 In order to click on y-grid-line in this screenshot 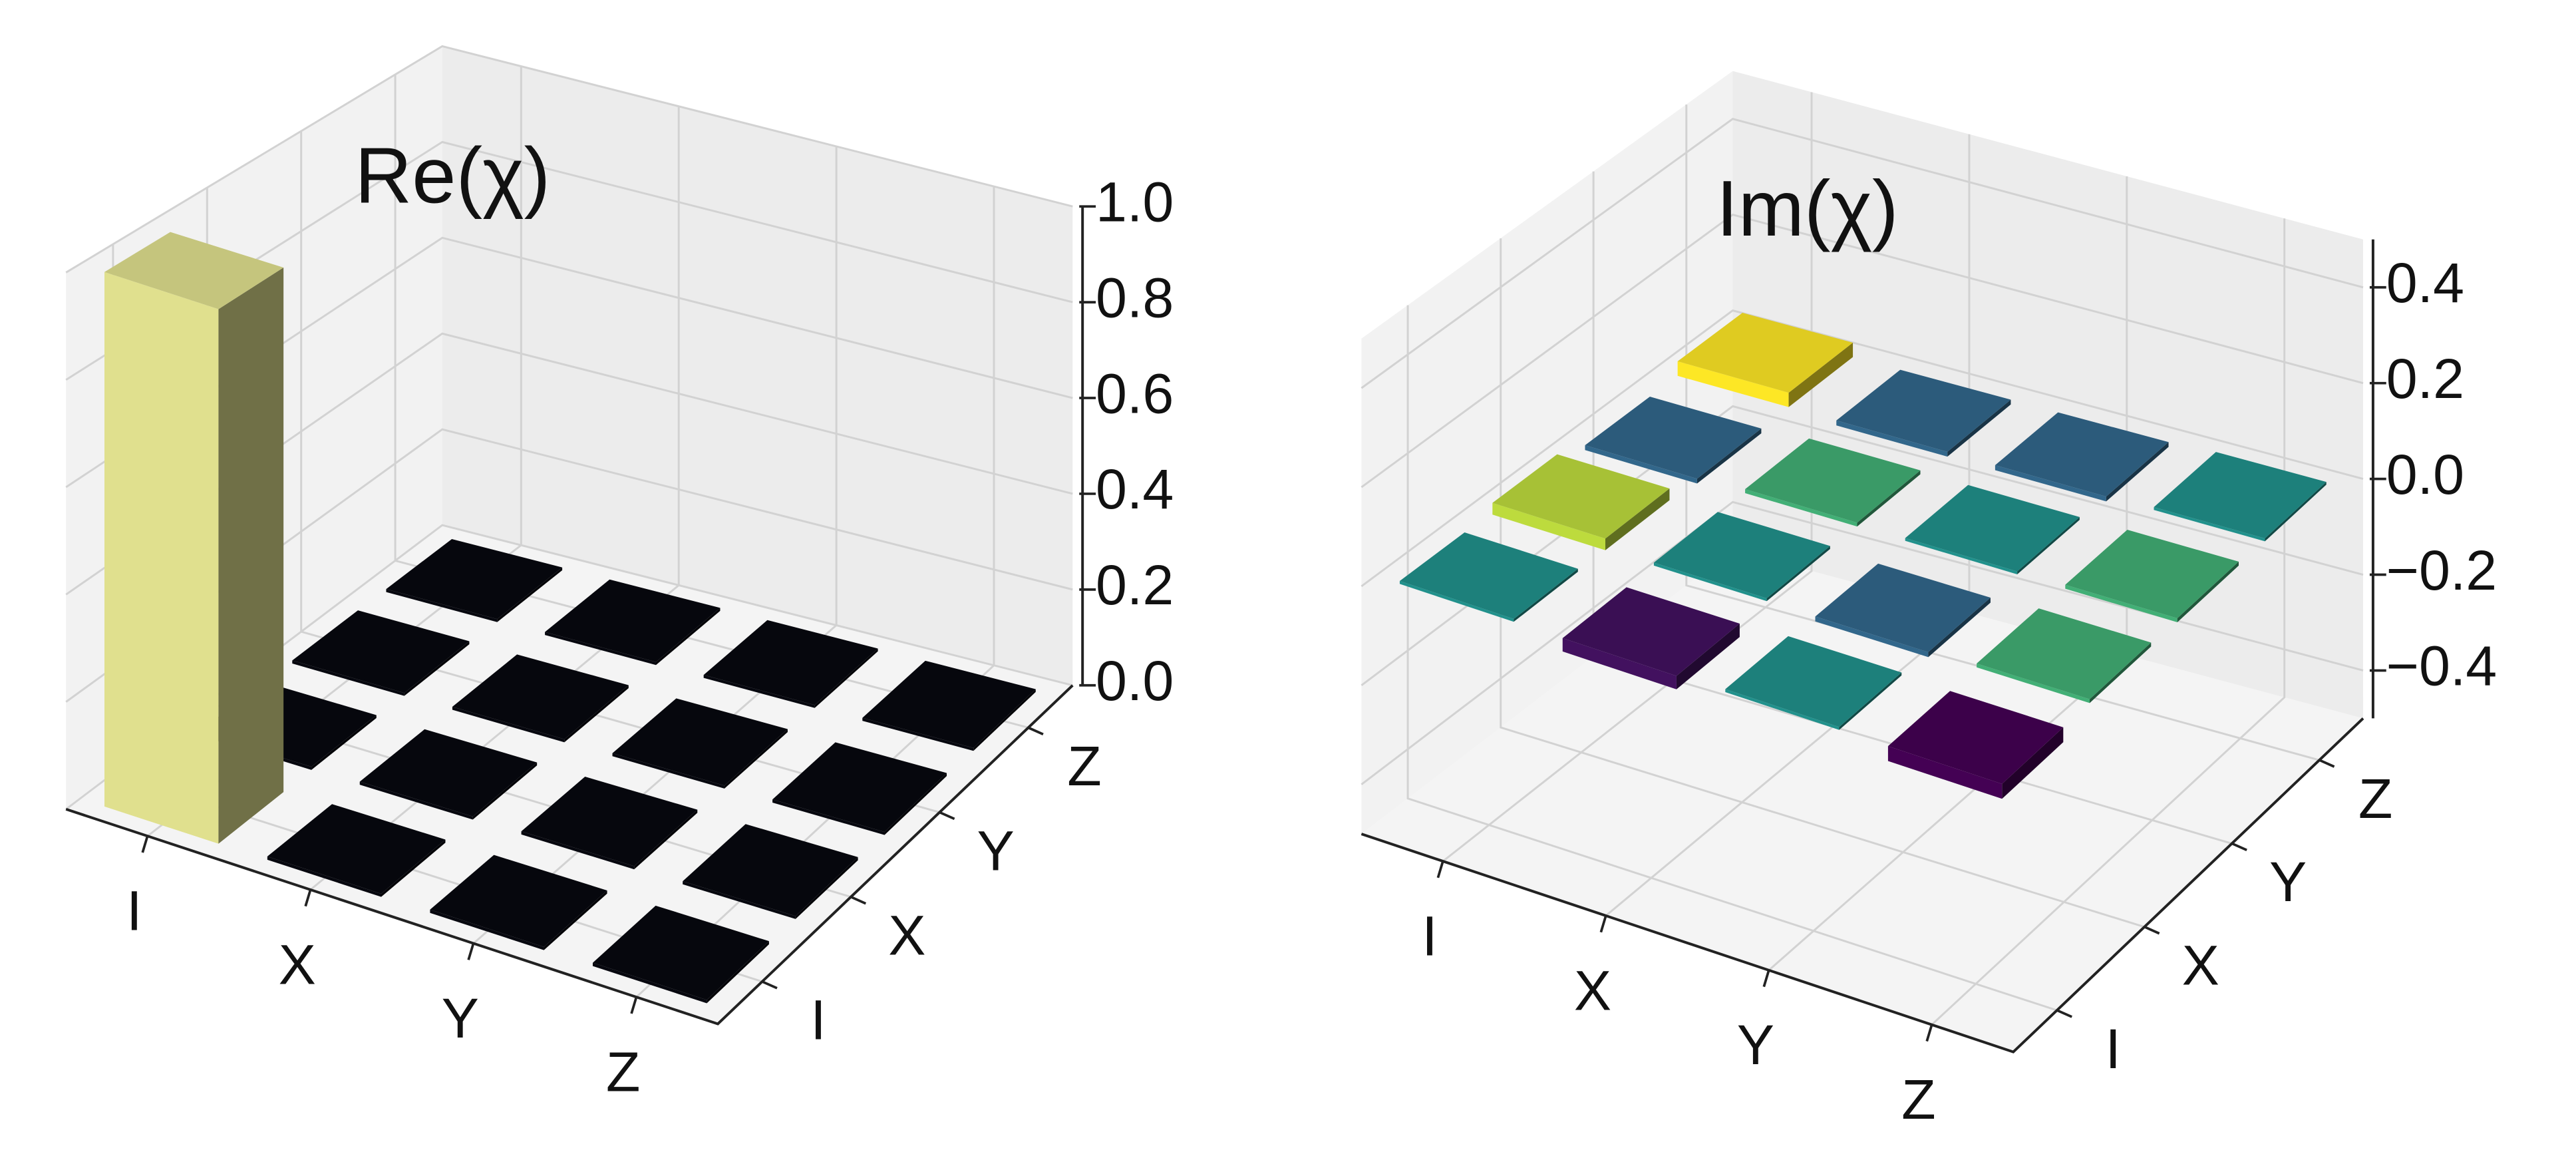, I will do `click(1822, 583)`.